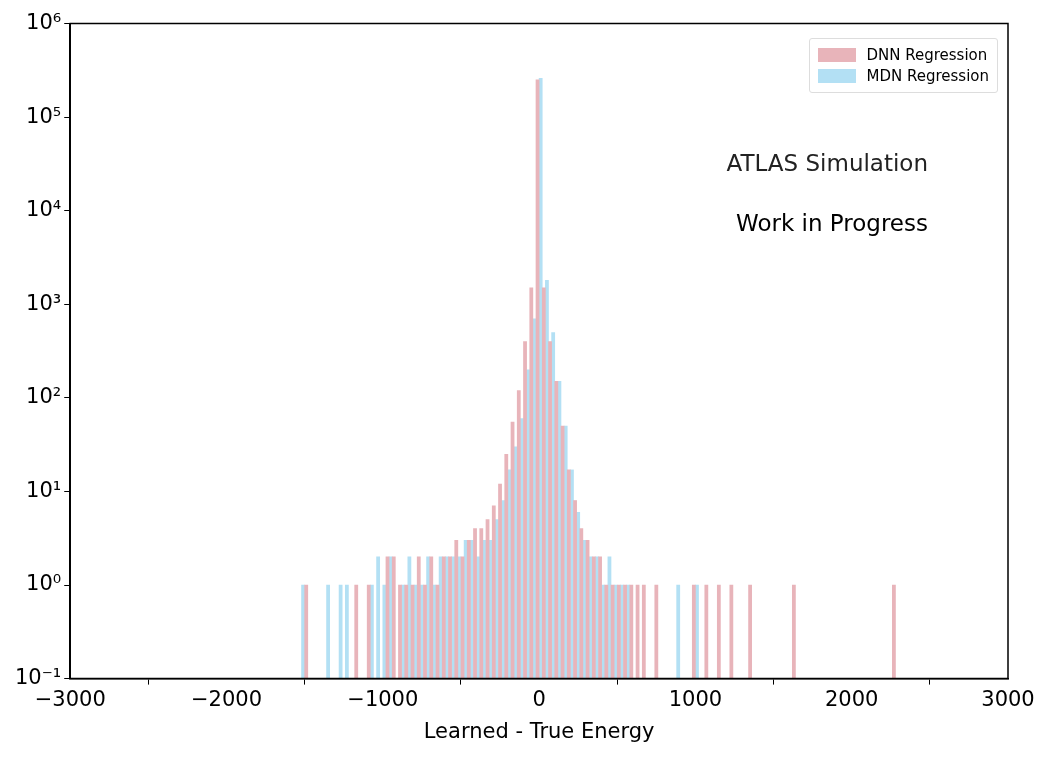 This screenshot has height=761, width=1048. What do you see at coordinates (44, 583) in the screenshot?
I see `y-tick-label: 10⁰` at bounding box center [44, 583].